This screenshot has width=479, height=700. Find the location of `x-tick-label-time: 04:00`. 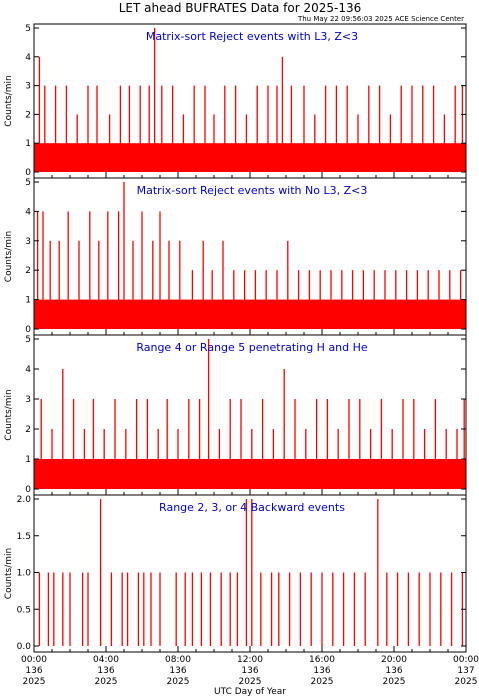

x-tick-label-time: 04:00 is located at coordinates (106, 660).